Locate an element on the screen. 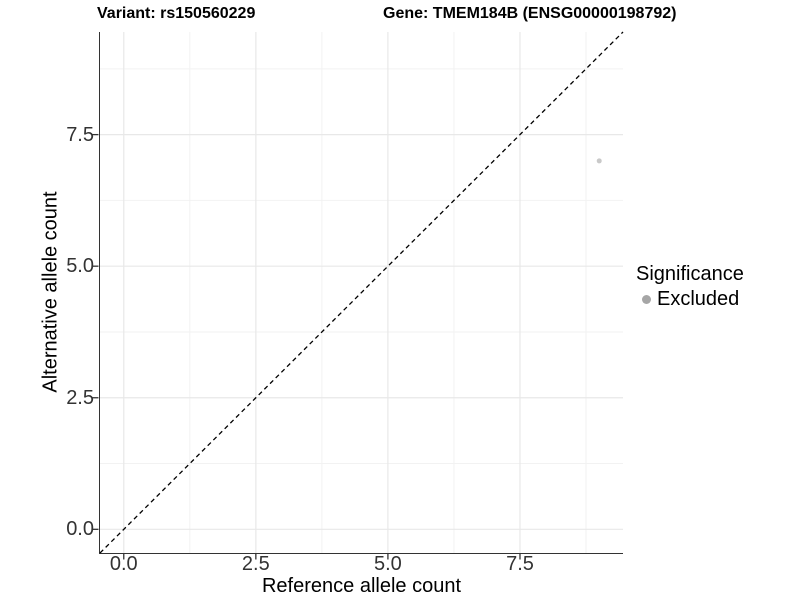  legend: Significance Excluded is located at coordinates (690, 287).